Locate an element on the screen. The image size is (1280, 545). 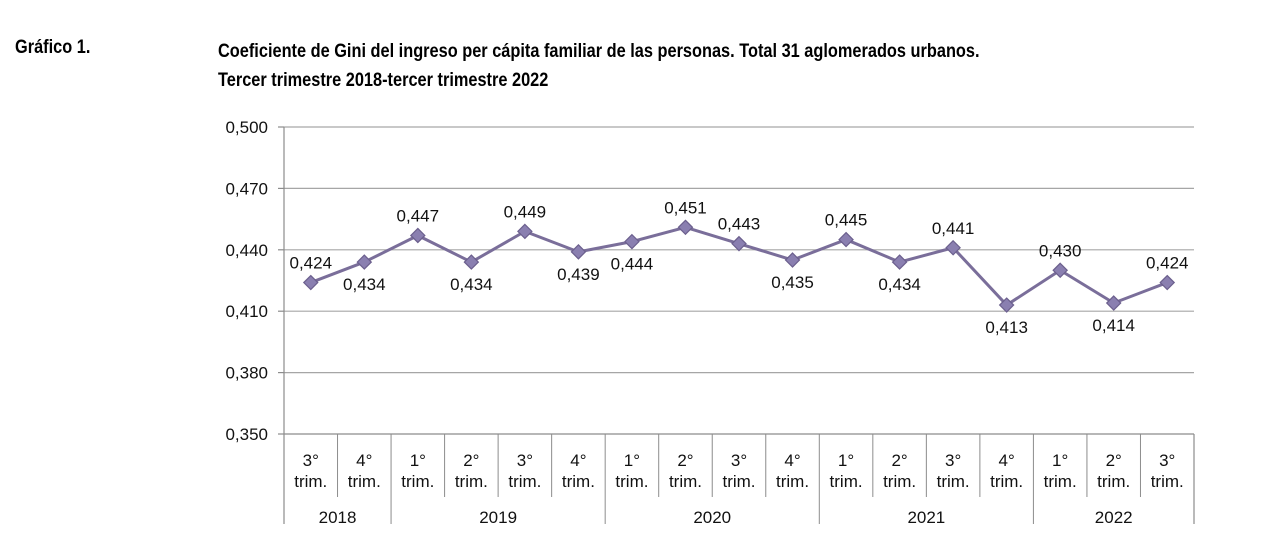
data-label: 0,435 is located at coordinates (792, 282).